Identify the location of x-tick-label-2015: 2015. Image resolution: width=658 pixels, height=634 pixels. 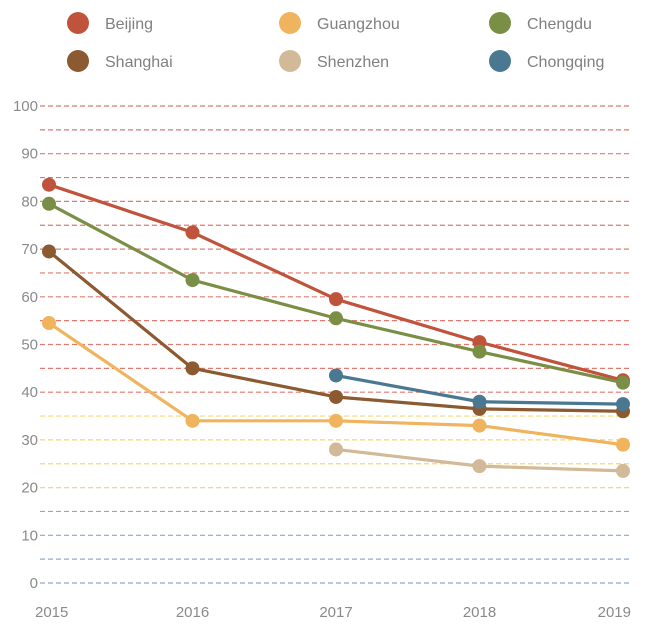
(51, 612).